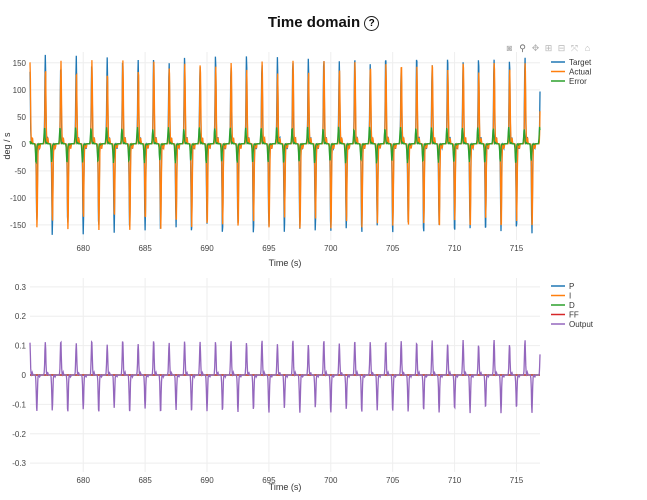 Image resolution: width=647 pixels, height=500 pixels. What do you see at coordinates (285, 376) in the screenshot?
I see `series-line-output` at bounding box center [285, 376].